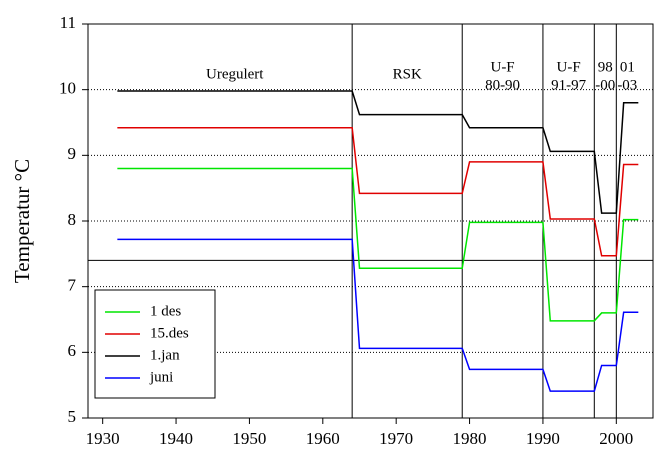 The height and width of the screenshot is (457, 654). What do you see at coordinates (502, 85) in the screenshot?
I see `period-label: 80-90` at bounding box center [502, 85].